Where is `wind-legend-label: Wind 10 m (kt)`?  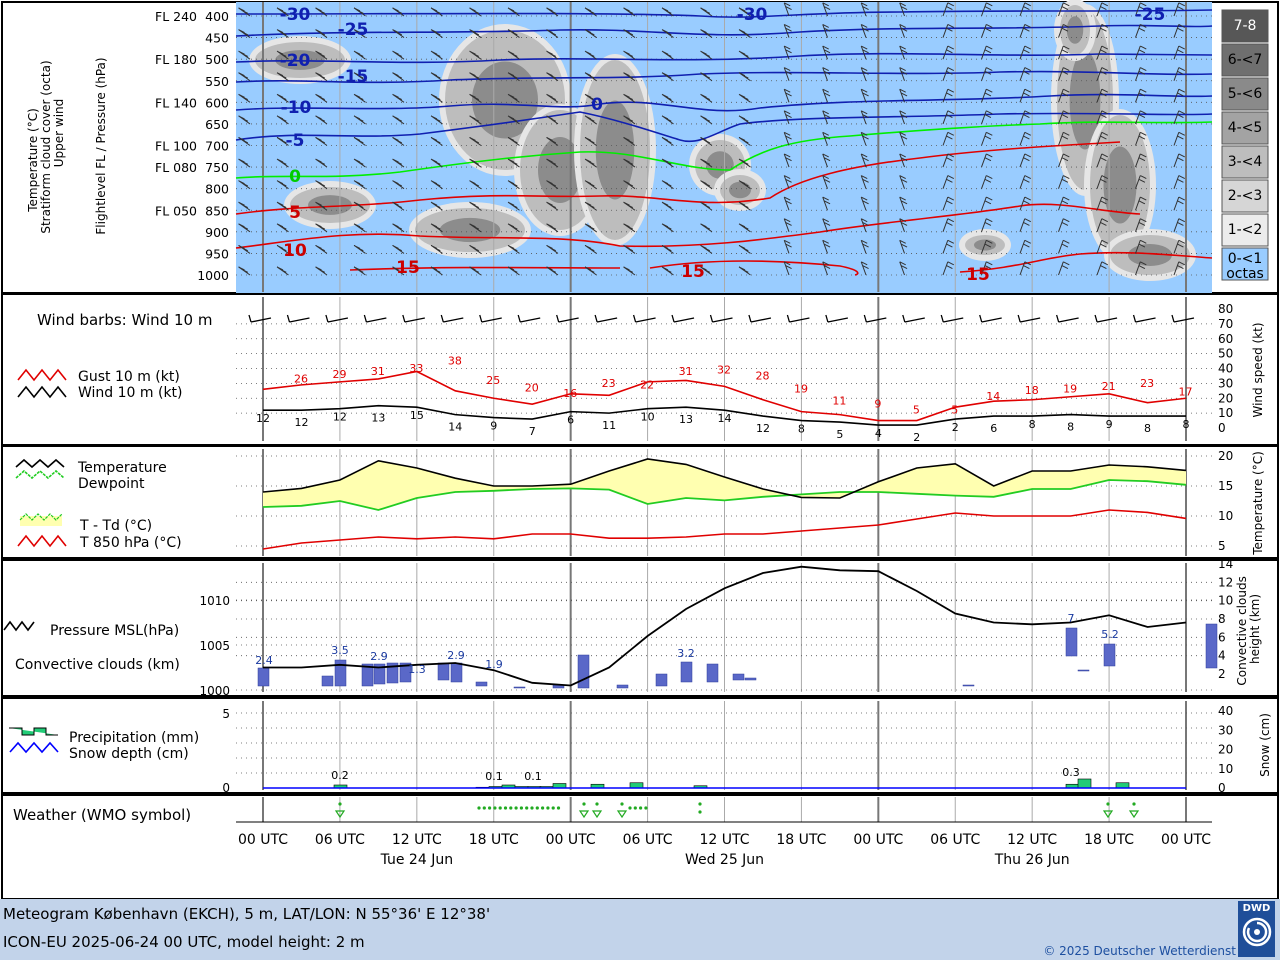
wind-legend-label: Wind 10 m (kt) is located at coordinates (130, 393).